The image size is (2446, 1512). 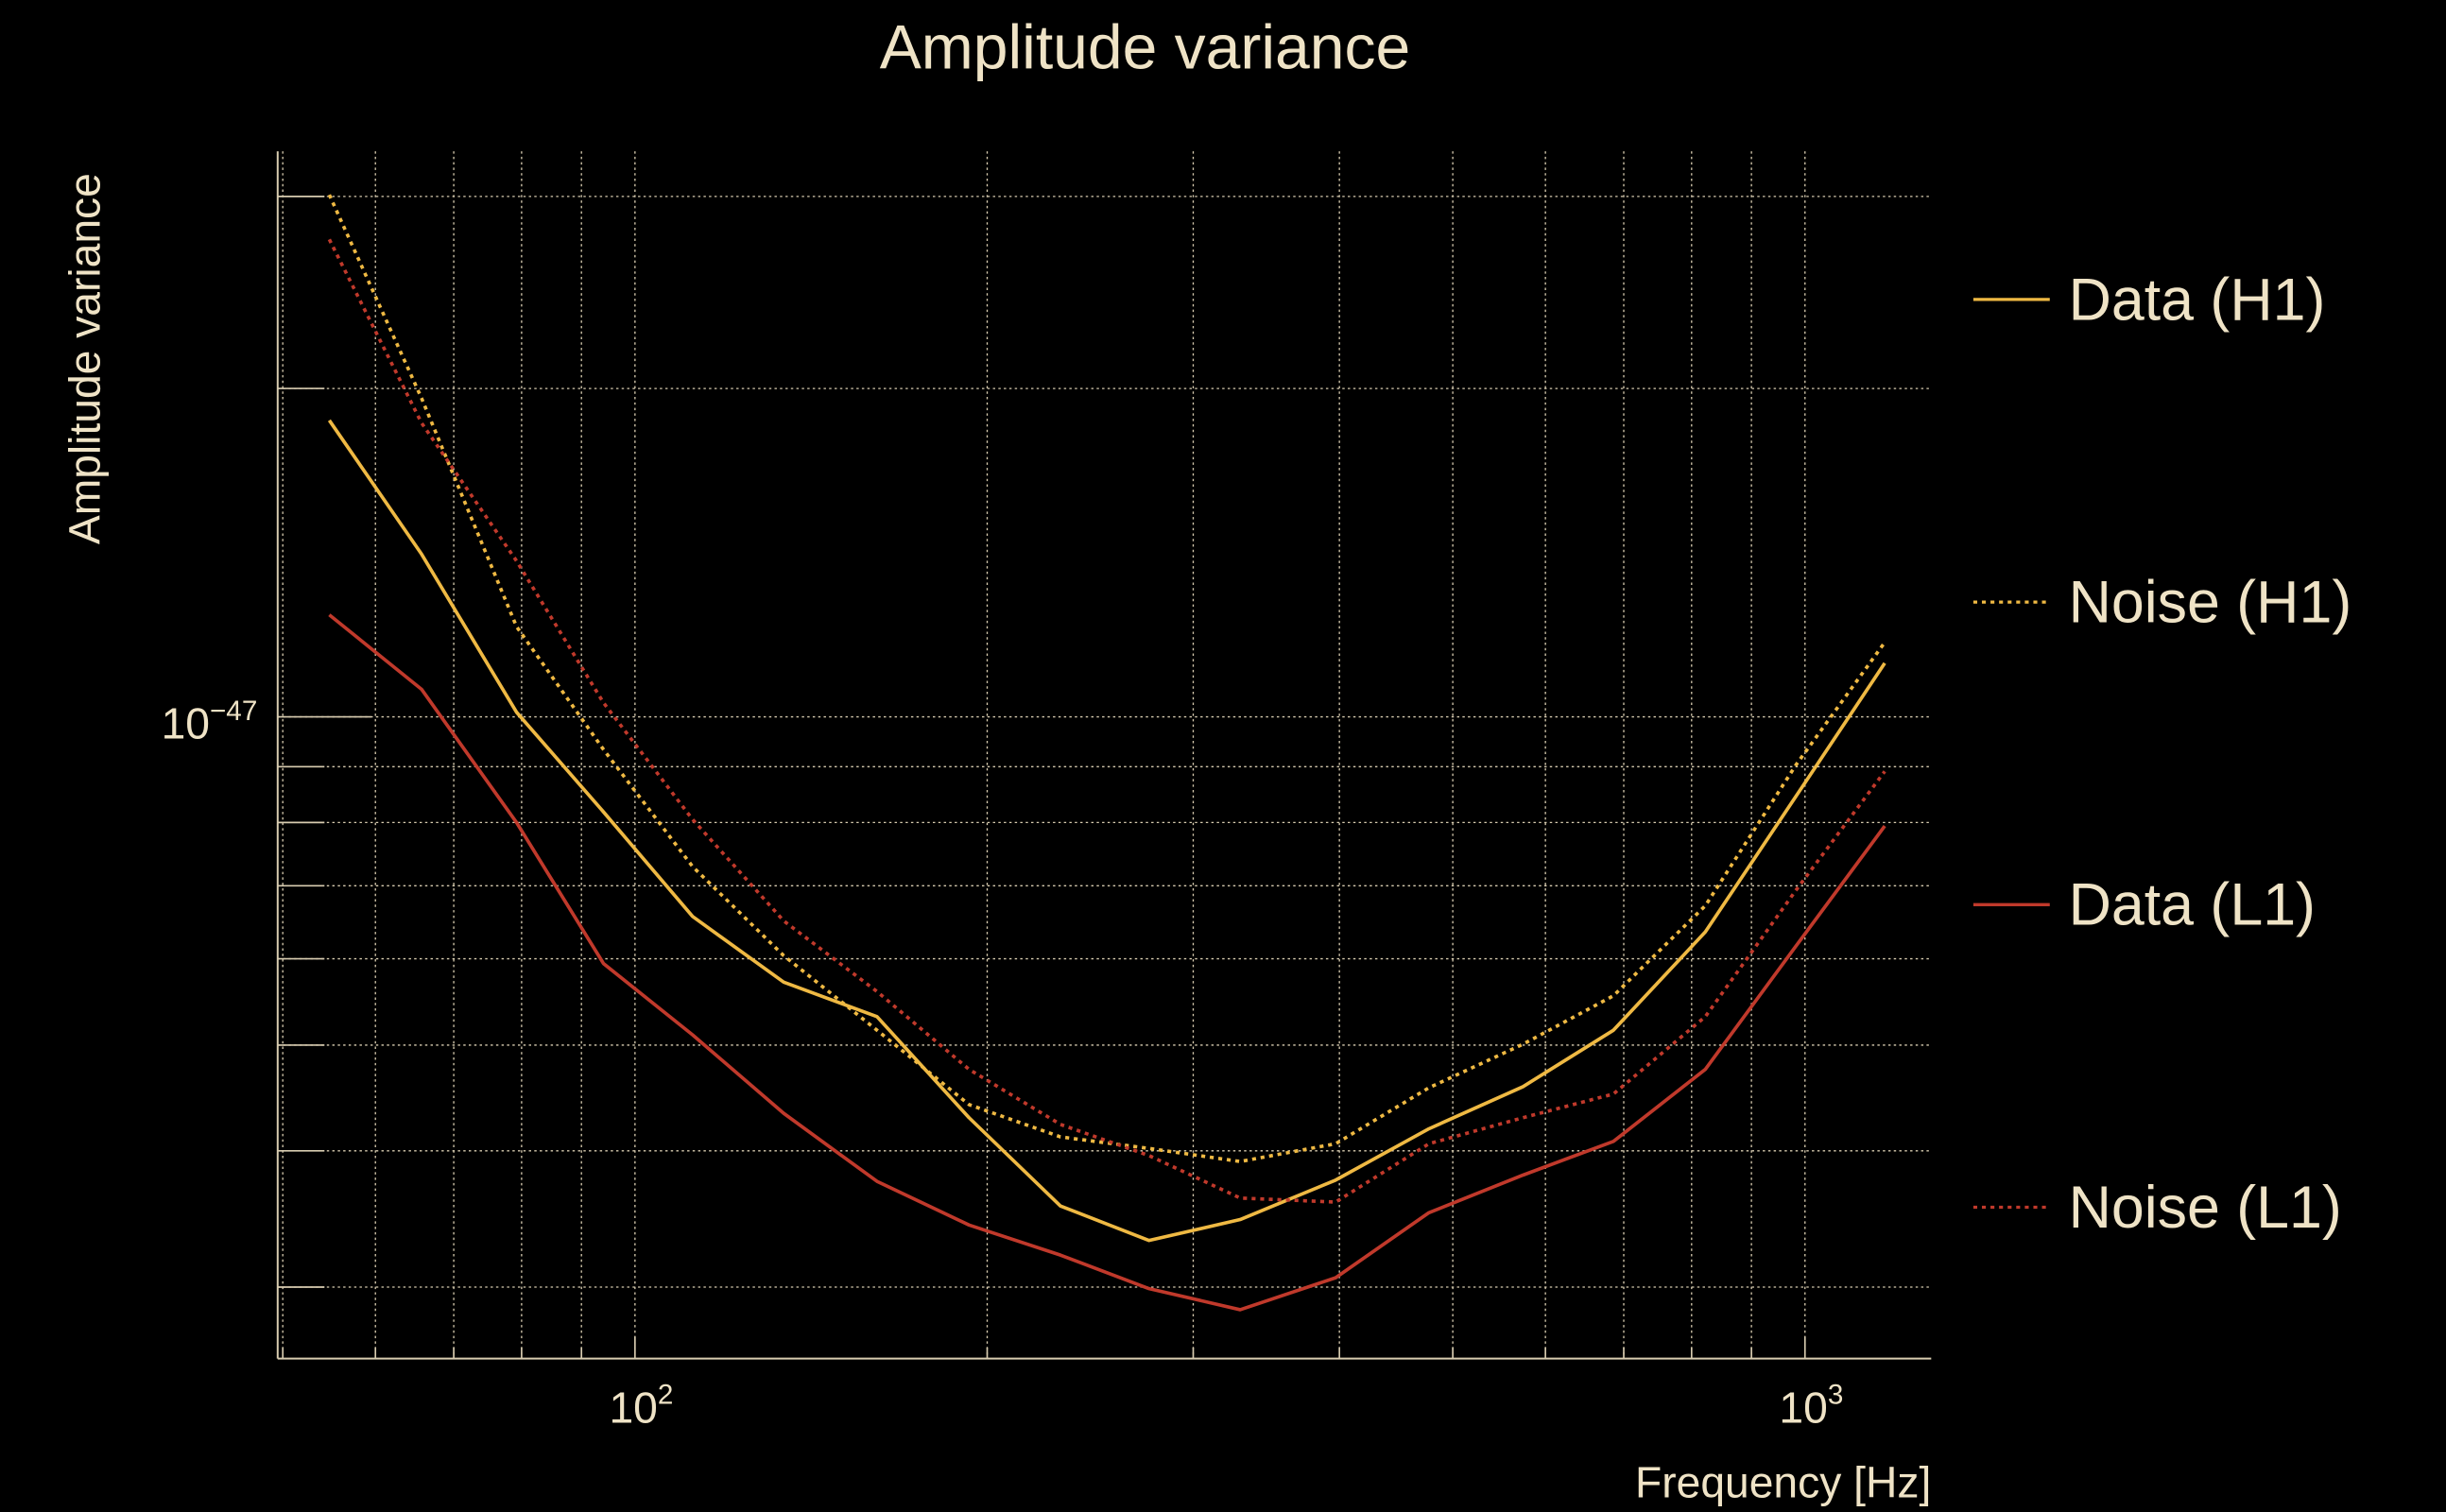 I want to click on x-tick-label: 10³, so click(x=1811, y=1405).